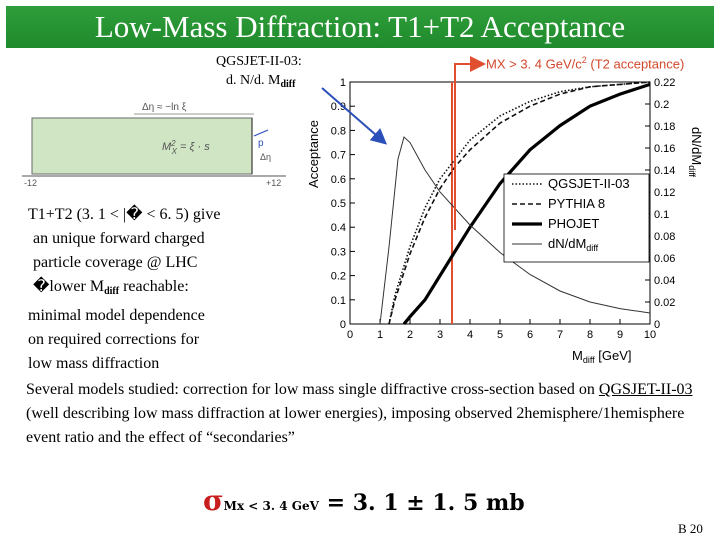  What do you see at coordinates (664, 149) in the screenshot?
I see `y-right-tick-label: 0.16` at bounding box center [664, 149].